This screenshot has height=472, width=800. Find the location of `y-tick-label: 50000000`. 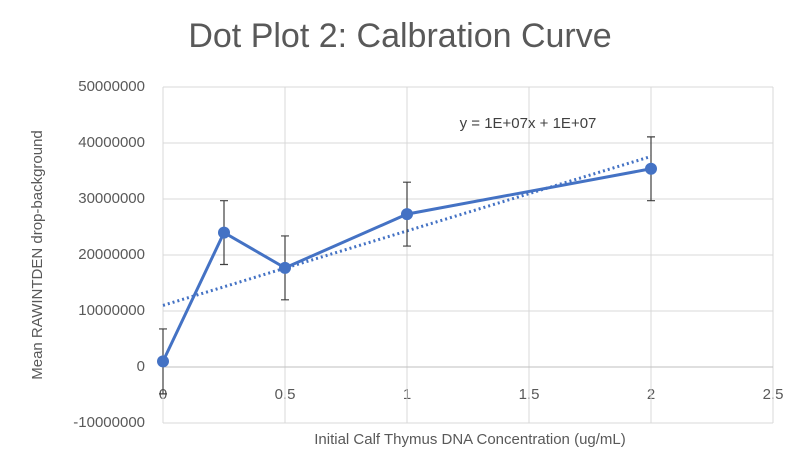

y-tick-label: 50000000 is located at coordinates (111, 86).